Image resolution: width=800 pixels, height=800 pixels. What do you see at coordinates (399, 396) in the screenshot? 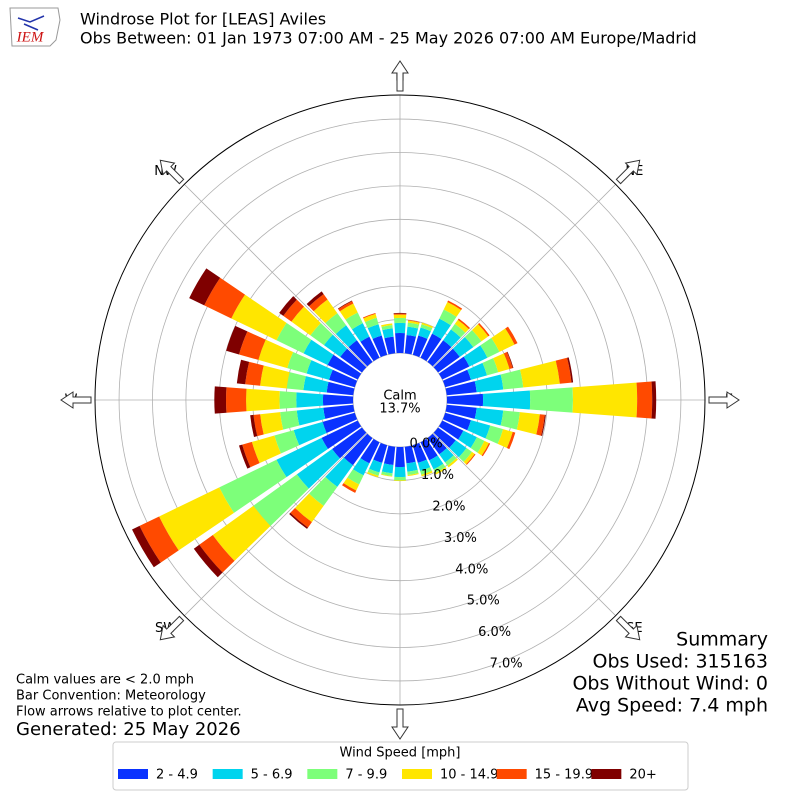
I see `calm-label: Calm` at bounding box center [399, 396].